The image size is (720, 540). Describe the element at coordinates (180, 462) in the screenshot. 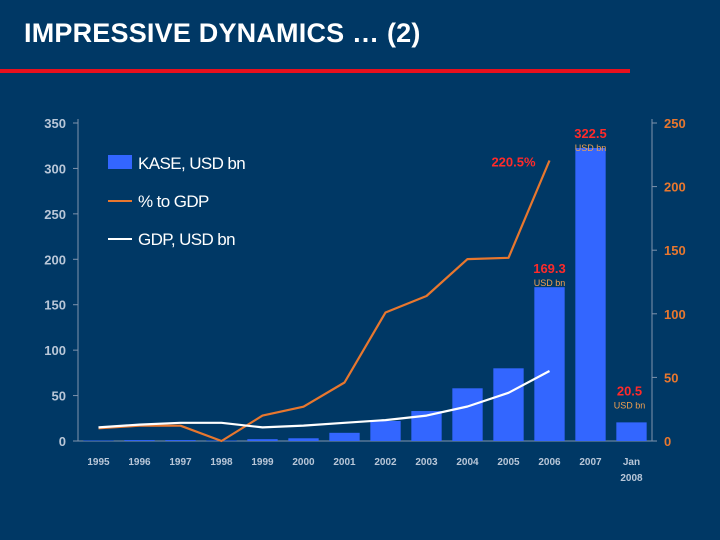

I see `x-tick-label: 1997` at that location.